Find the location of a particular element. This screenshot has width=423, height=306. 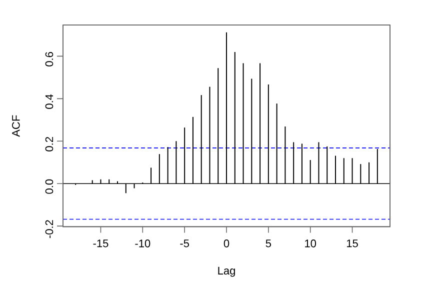

x-tick-label: -10 is located at coordinates (142, 244).